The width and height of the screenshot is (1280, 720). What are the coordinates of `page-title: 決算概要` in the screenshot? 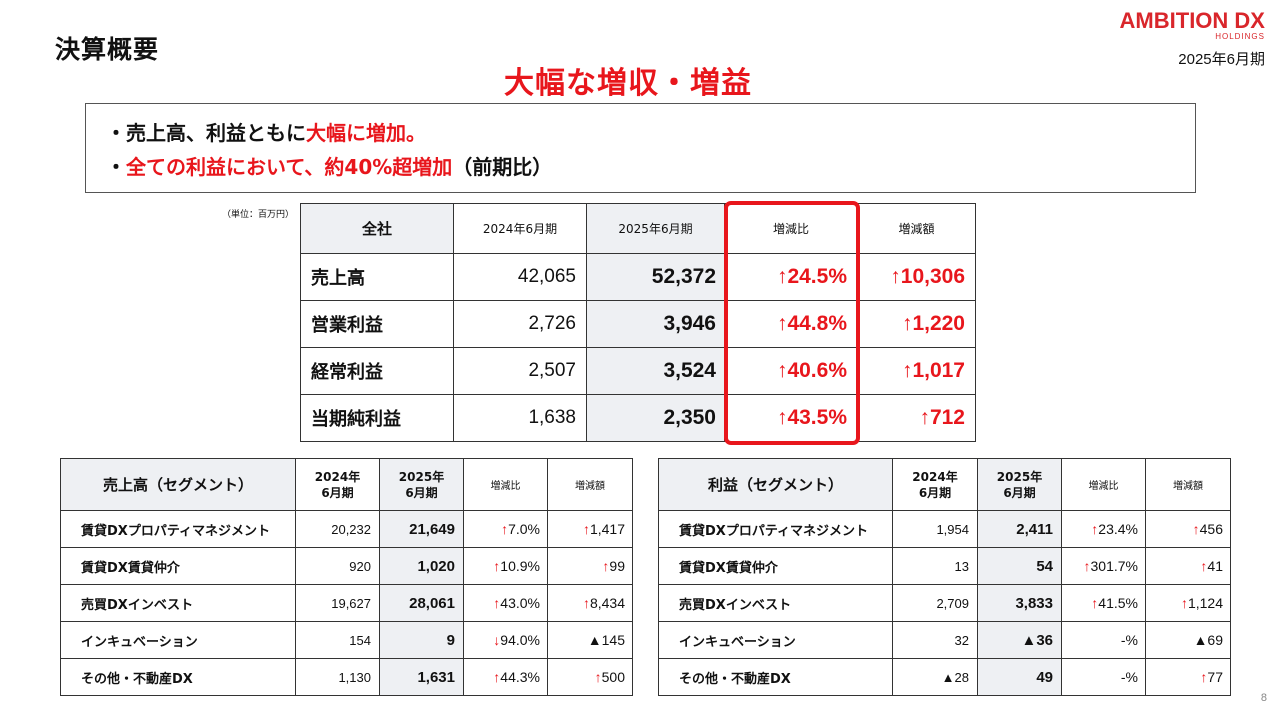 It's located at (107, 49).